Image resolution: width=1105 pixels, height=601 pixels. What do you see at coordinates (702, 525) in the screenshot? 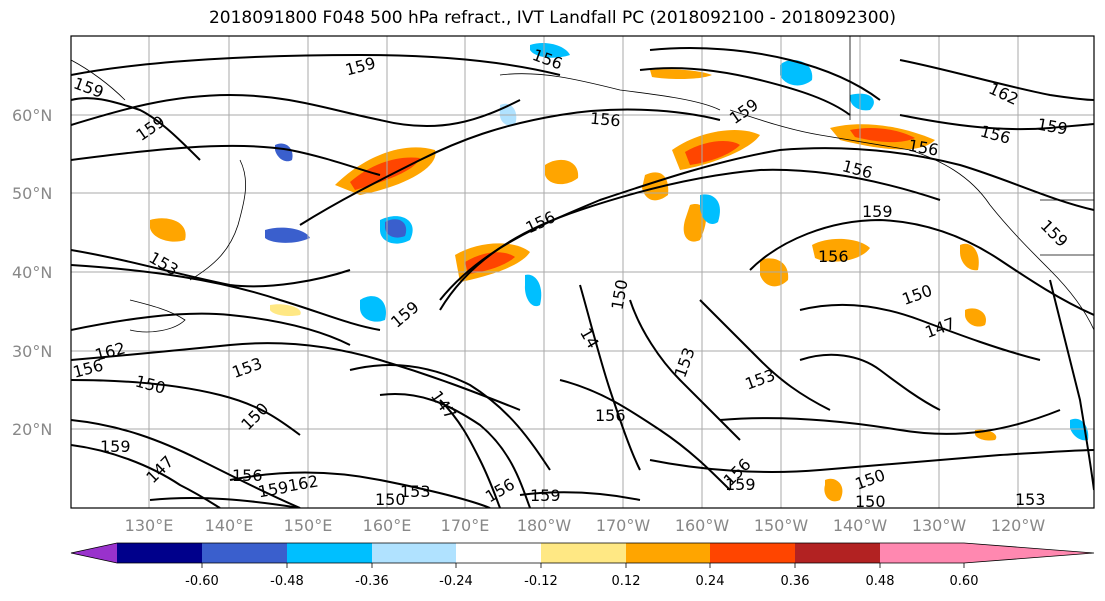
I see `lon-label: 160°W` at bounding box center [702, 525].